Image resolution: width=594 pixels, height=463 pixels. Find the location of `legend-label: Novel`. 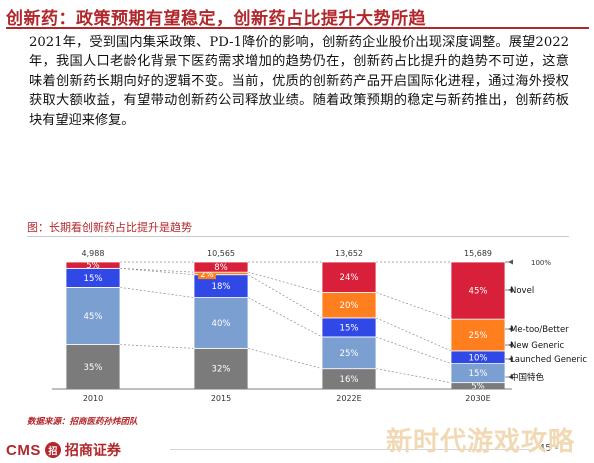

legend-label: Novel is located at coordinates (522, 291).